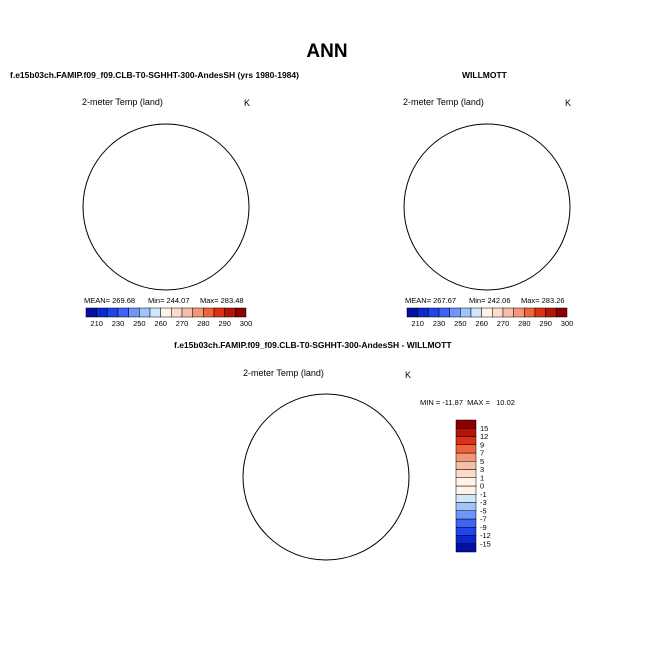 This screenshot has height=654, width=654. Describe the element at coordinates (327, 51) in the screenshot. I see `page-title: ANN` at that location.